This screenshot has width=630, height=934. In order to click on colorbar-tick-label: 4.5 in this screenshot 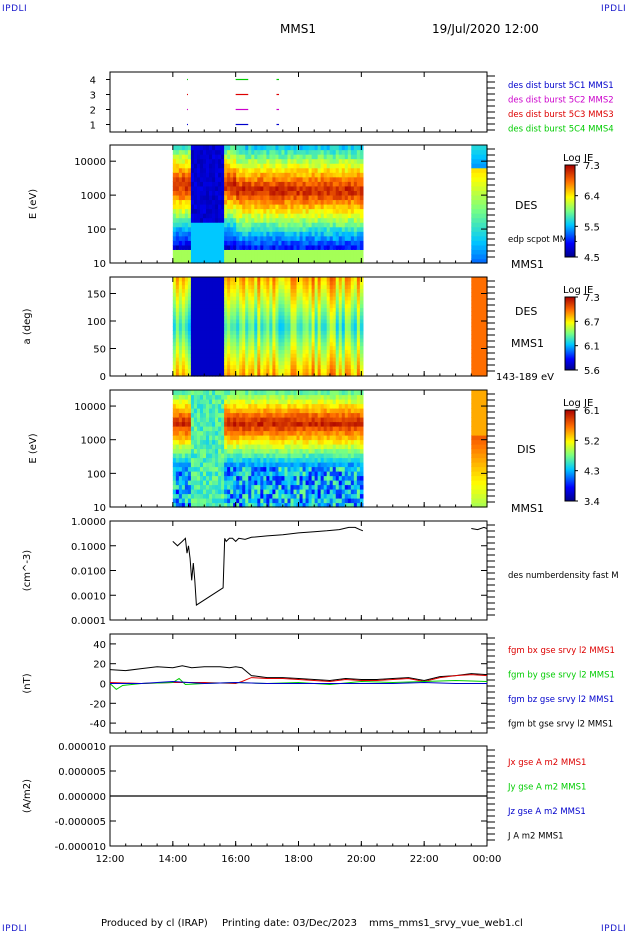, I will do `click(592, 258)`.